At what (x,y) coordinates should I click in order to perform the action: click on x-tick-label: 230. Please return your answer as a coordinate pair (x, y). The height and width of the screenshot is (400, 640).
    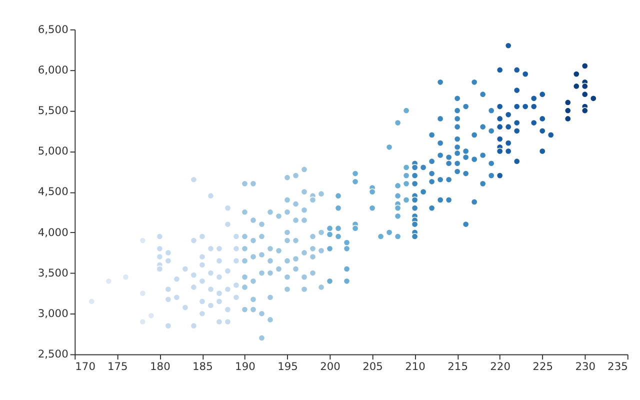
    Looking at the image, I should click on (585, 367).